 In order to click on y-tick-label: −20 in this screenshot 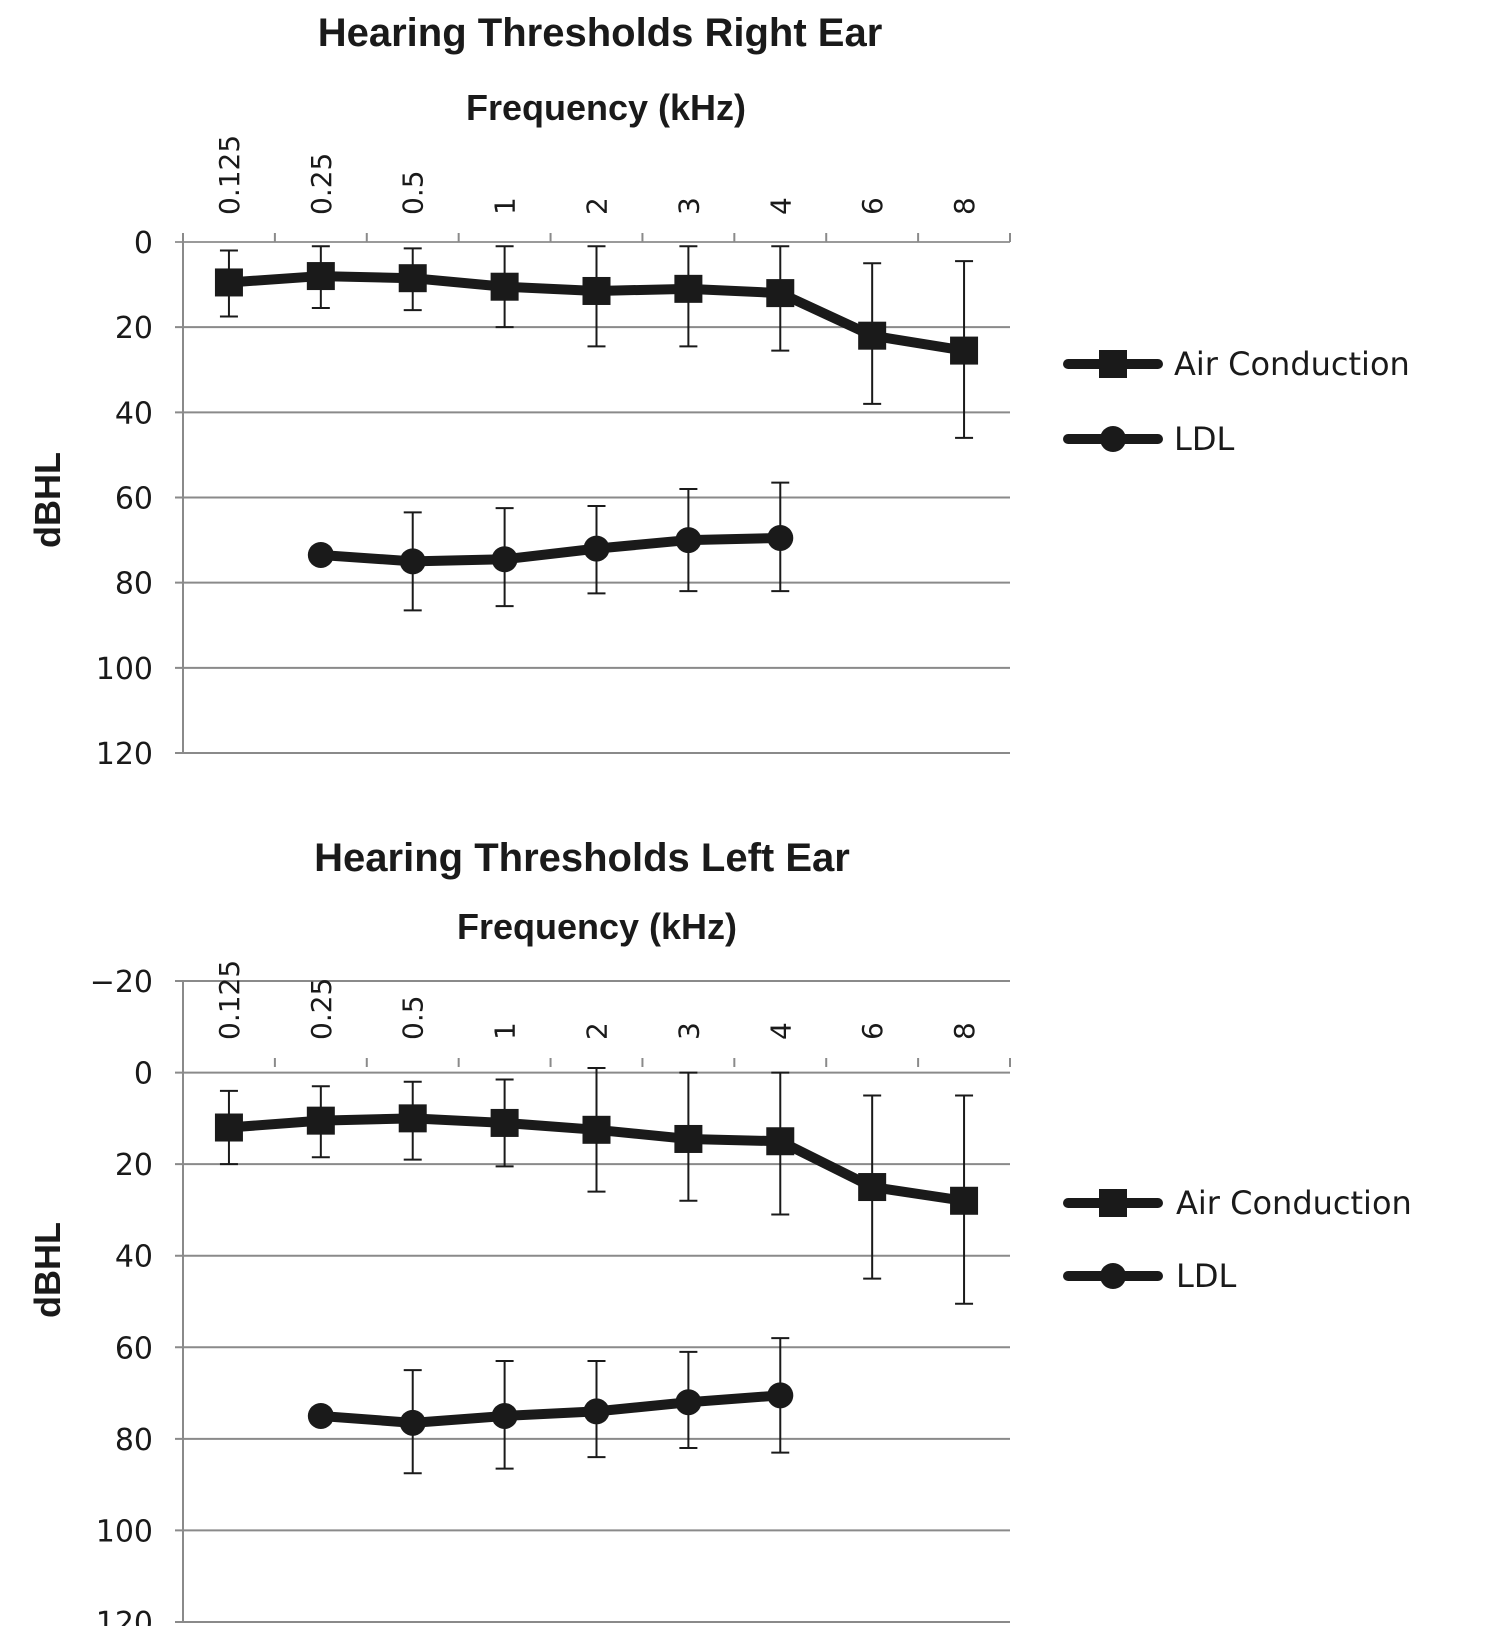, I will do `click(121, 982)`.